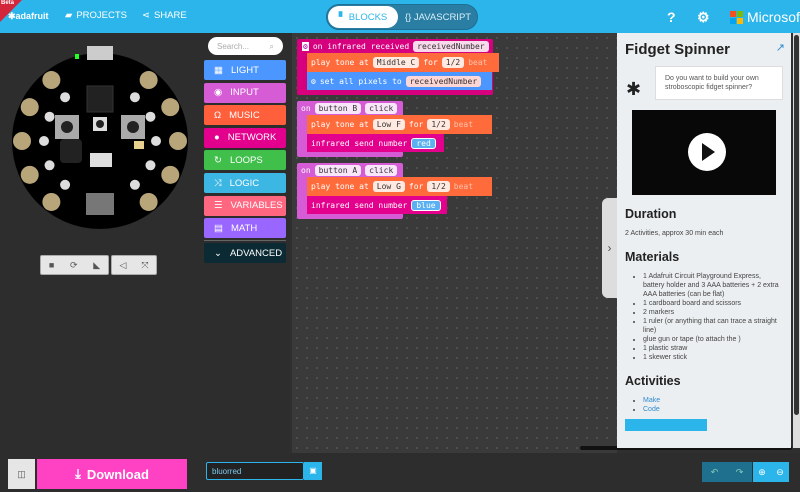 The width and height of the screenshot is (800, 492). What do you see at coordinates (363, 17) in the screenshot?
I see `tab-blocks: ▘ BLOCKS` at bounding box center [363, 17].